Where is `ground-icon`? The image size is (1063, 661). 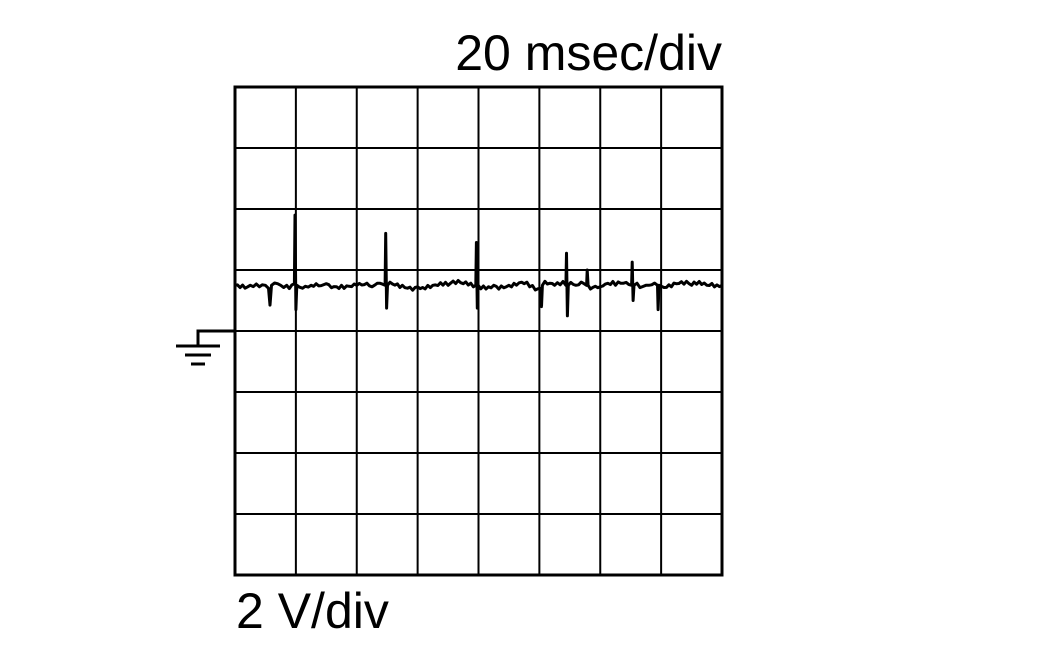
ground-icon is located at coordinates (205, 347).